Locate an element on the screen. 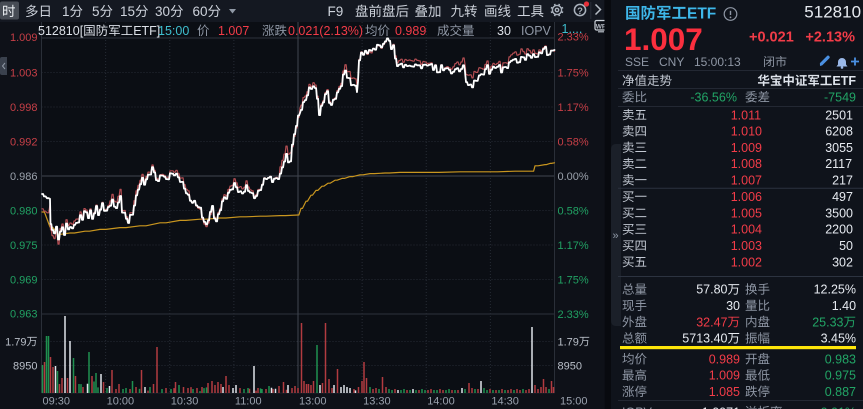 The height and width of the screenshot is (409, 863). svg-text: 14:00 is located at coordinates (441, 402).